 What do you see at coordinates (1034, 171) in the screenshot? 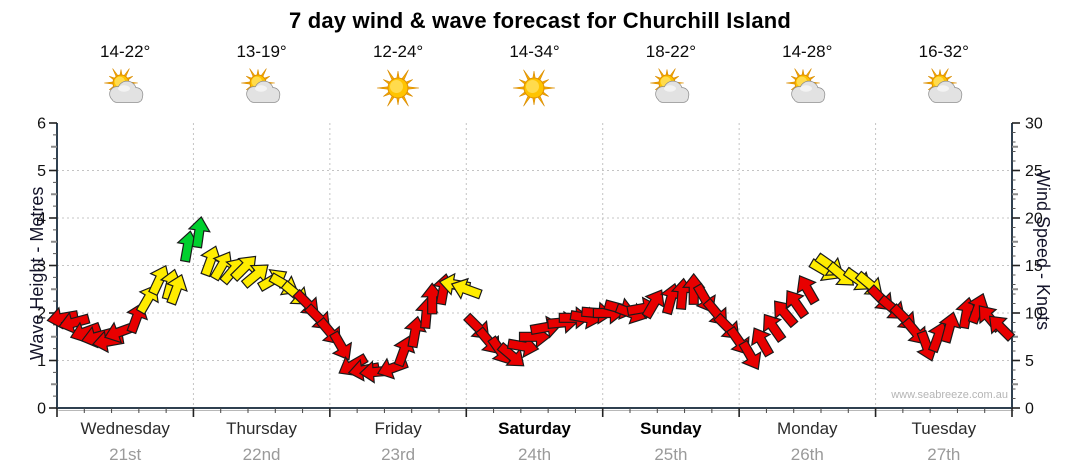
I see `svg-text: 25` at bounding box center [1034, 171].